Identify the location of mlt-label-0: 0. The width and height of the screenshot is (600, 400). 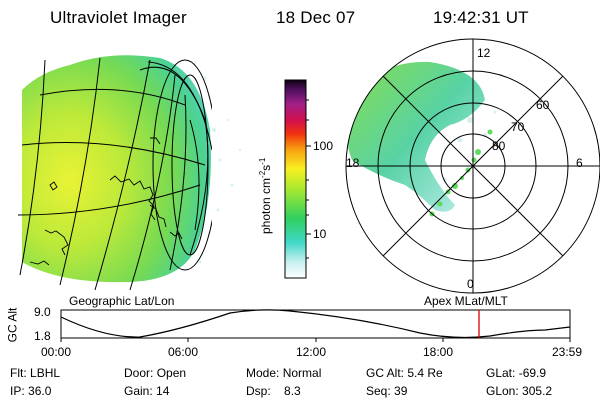
(470, 284).